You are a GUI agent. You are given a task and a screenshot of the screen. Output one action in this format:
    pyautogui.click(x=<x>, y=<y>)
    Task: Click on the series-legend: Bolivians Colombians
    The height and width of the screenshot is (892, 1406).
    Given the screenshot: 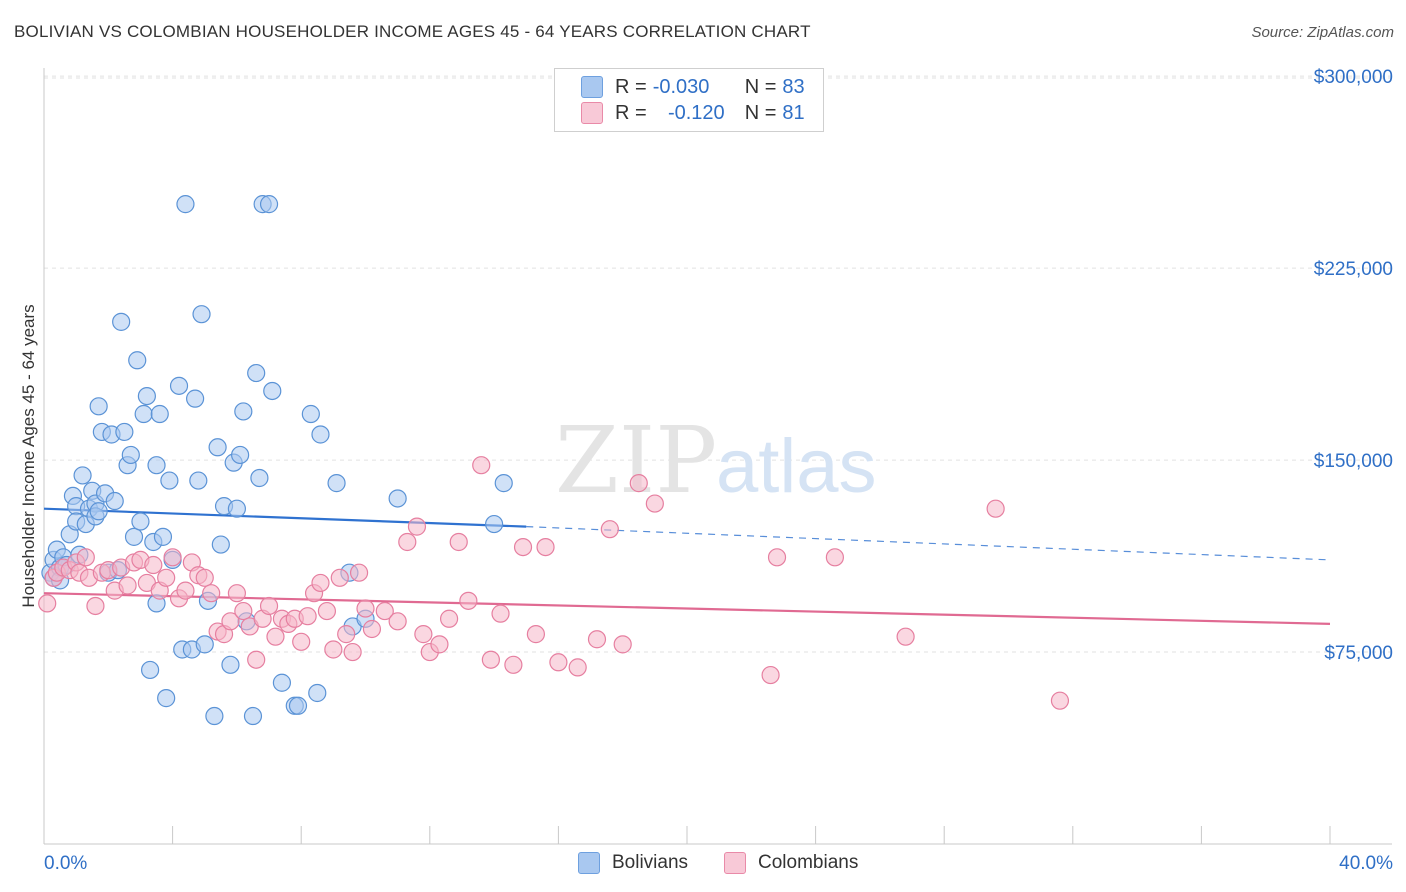 What is the action you would take?
    pyautogui.click(x=703, y=864)
    